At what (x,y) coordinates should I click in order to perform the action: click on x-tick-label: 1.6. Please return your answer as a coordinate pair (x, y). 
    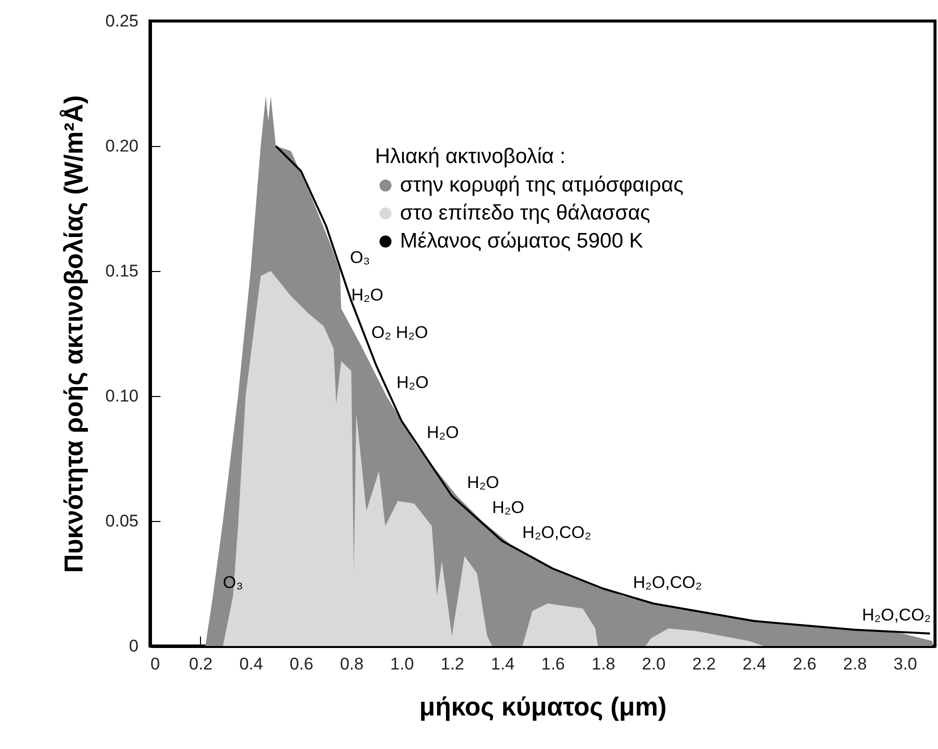
    Looking at the image, I should click on (553, 664).